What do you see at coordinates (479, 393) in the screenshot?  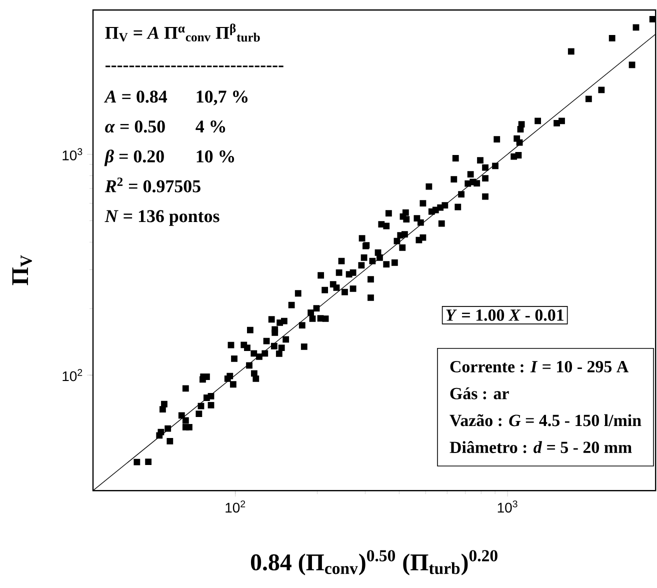 I see `annotation: Gás : ar` at bounding box center [479, 393].